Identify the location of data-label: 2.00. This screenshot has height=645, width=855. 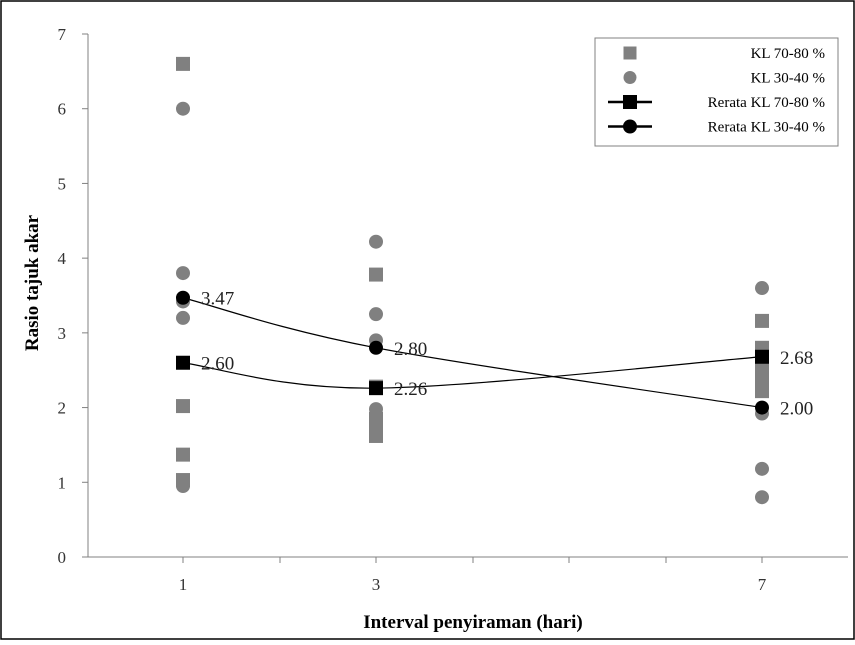
(796, 409).